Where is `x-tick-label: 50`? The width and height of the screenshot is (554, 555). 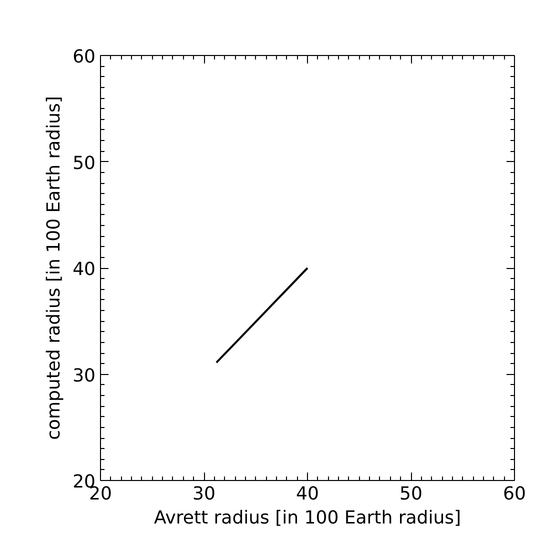 x-tick-label: 50 is located at coordinates (411, 494).